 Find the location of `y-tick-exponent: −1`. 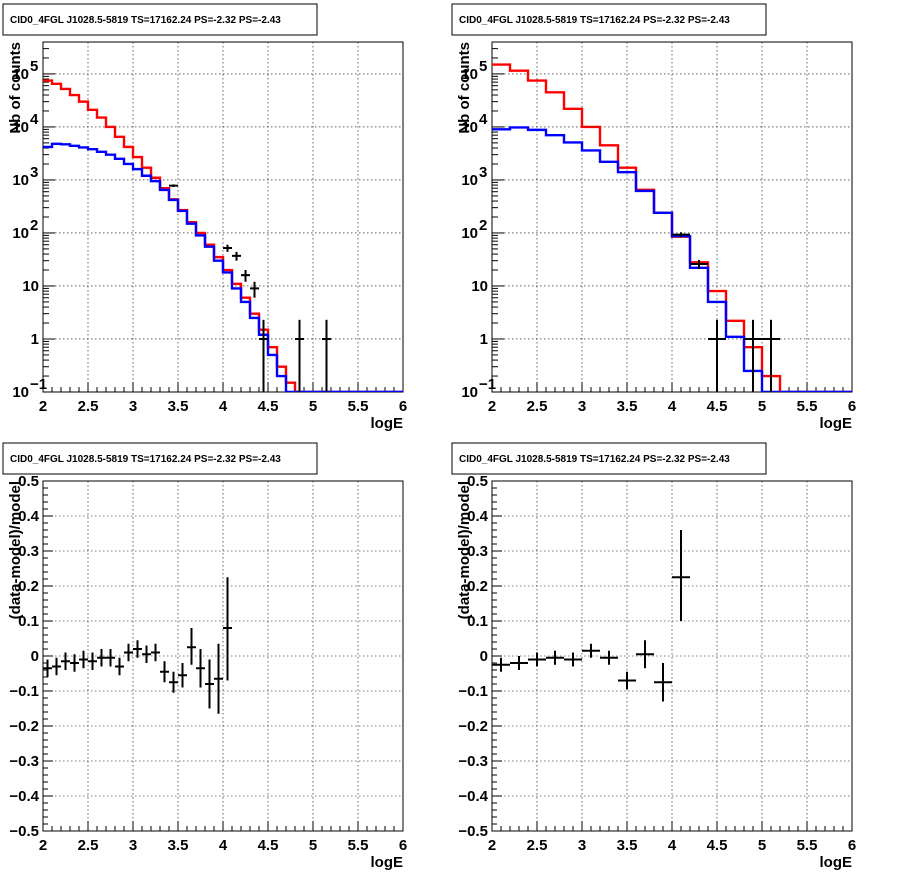

y-tick-exponent: −1 is located at coordinates (487, 384).